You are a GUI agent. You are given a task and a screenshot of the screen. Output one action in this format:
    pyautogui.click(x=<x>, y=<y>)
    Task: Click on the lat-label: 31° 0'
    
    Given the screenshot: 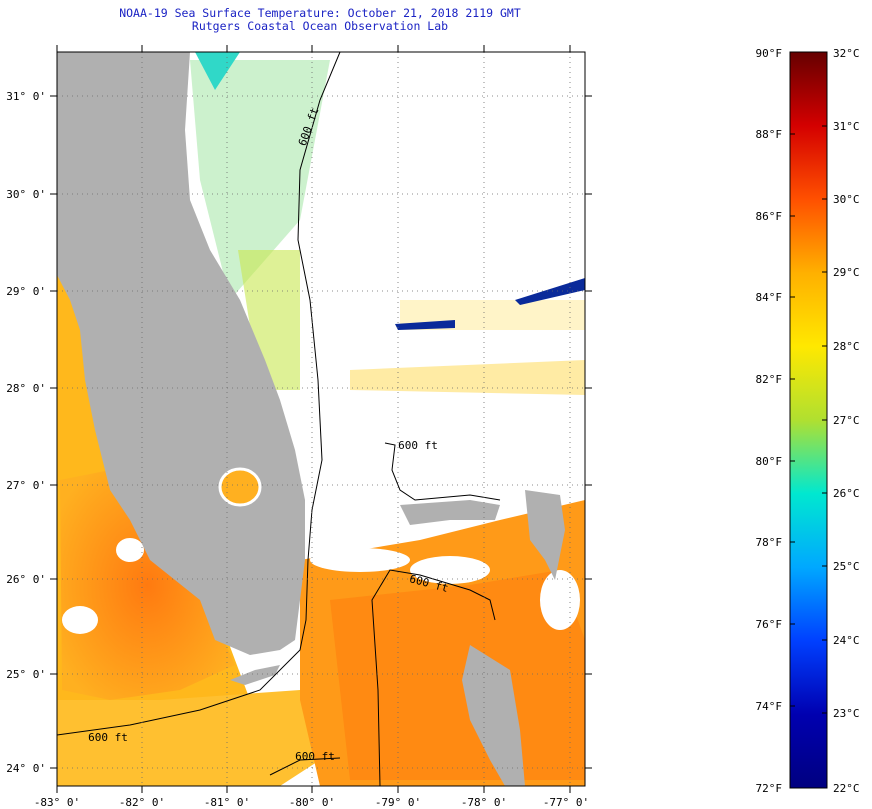 What is the action you would take?
    pyautogui.click(x=26, y=96)
    